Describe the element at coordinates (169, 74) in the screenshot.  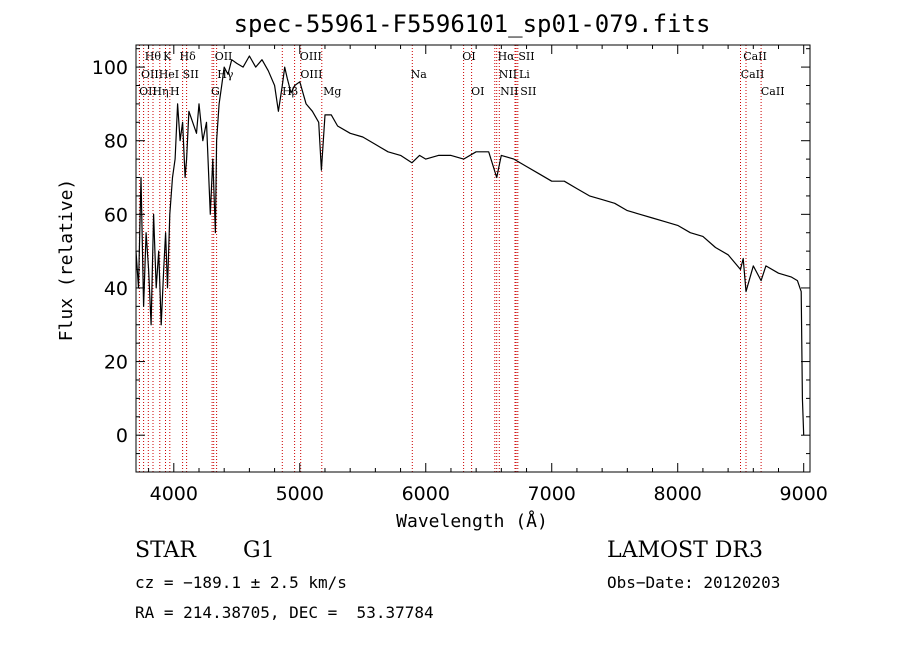
I see `line-label-row2-1: HeI` at that location.